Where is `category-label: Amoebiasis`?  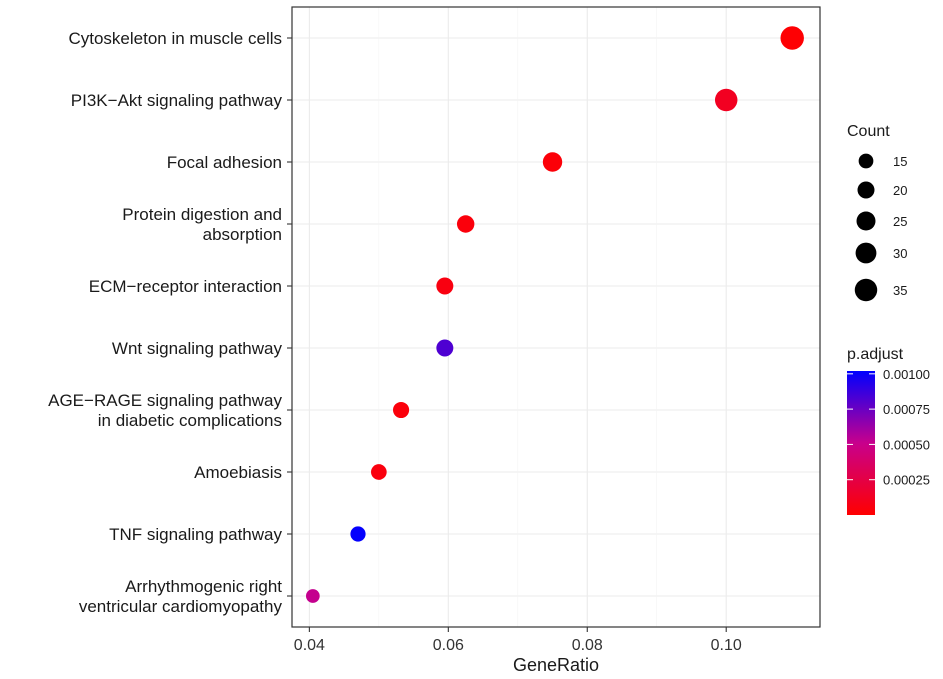
category-label: Amoebiasis is located at coordinates (238, 472).